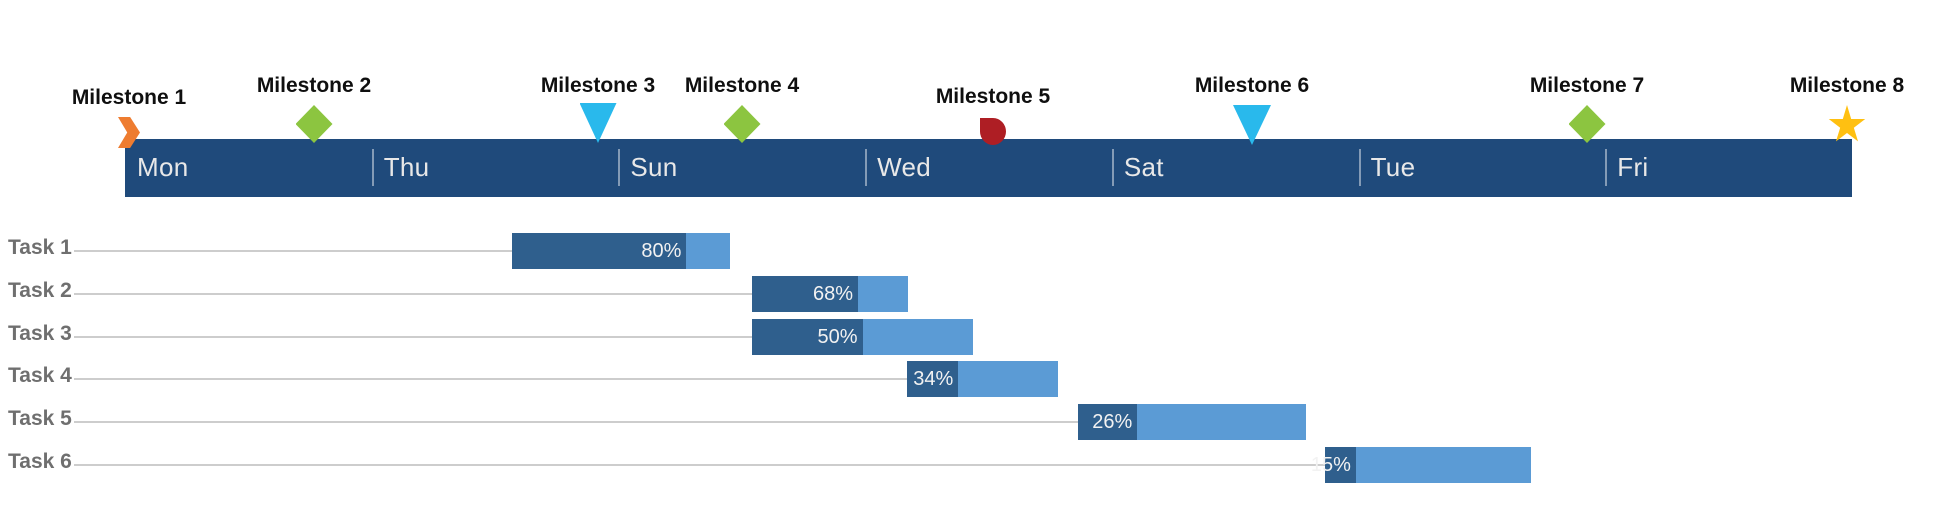 The height and width of the screenshot is (512, 1955). I want to click on task-percent-label: 68%, so click(833, 294).